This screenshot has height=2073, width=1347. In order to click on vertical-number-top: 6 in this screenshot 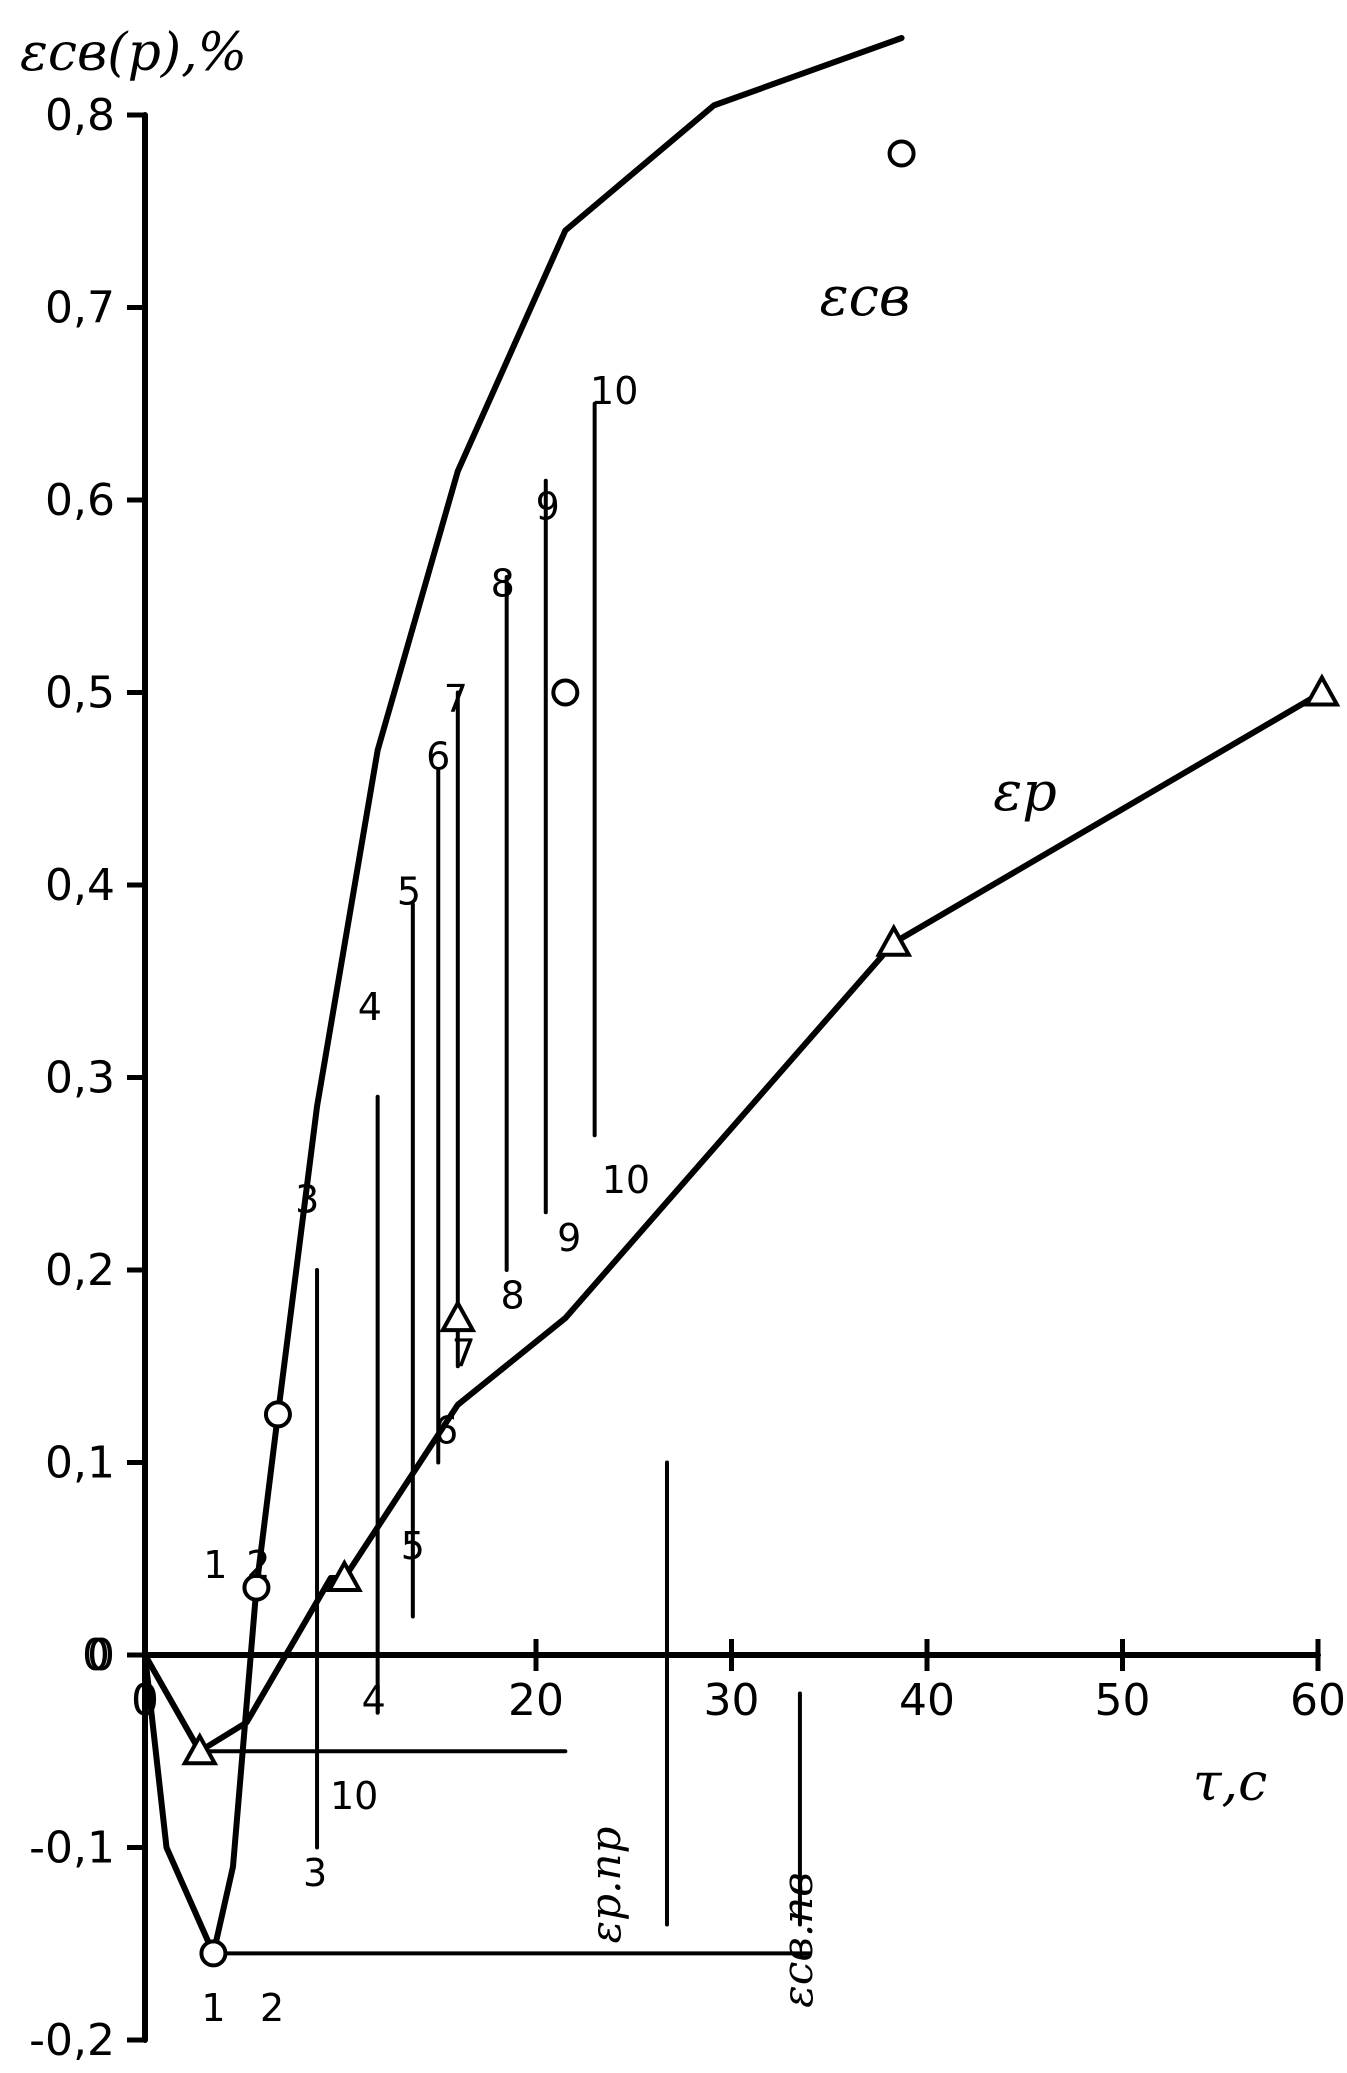, I will do `click(438, 757)`.